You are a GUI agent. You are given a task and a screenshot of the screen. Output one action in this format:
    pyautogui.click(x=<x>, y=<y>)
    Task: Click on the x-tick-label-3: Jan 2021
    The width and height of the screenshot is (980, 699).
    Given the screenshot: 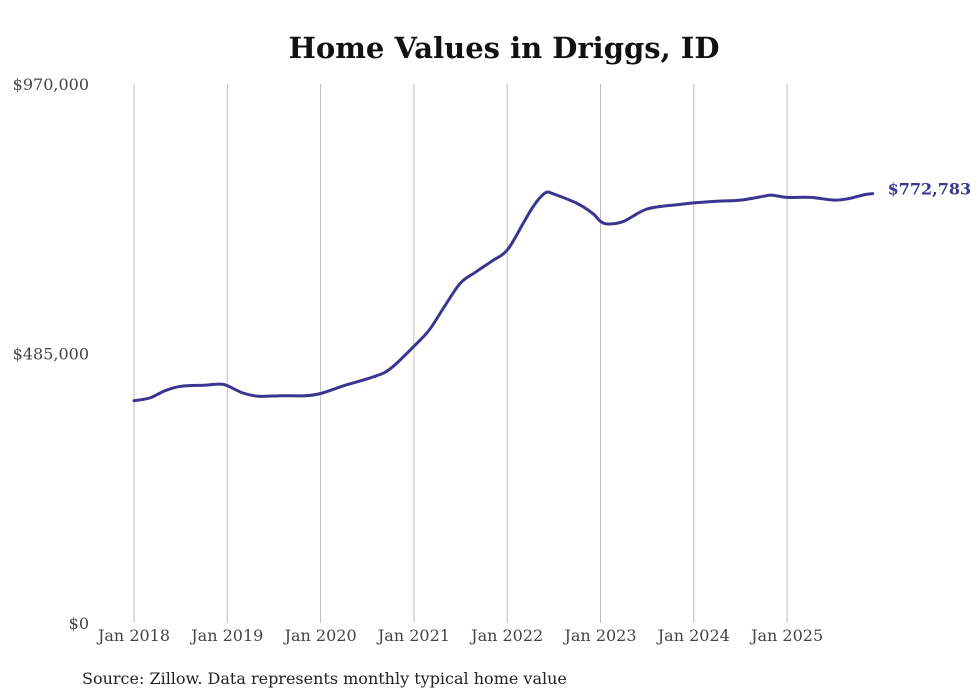 What is the action you would take?
    pyautogui.click(x=413, y=635)
    